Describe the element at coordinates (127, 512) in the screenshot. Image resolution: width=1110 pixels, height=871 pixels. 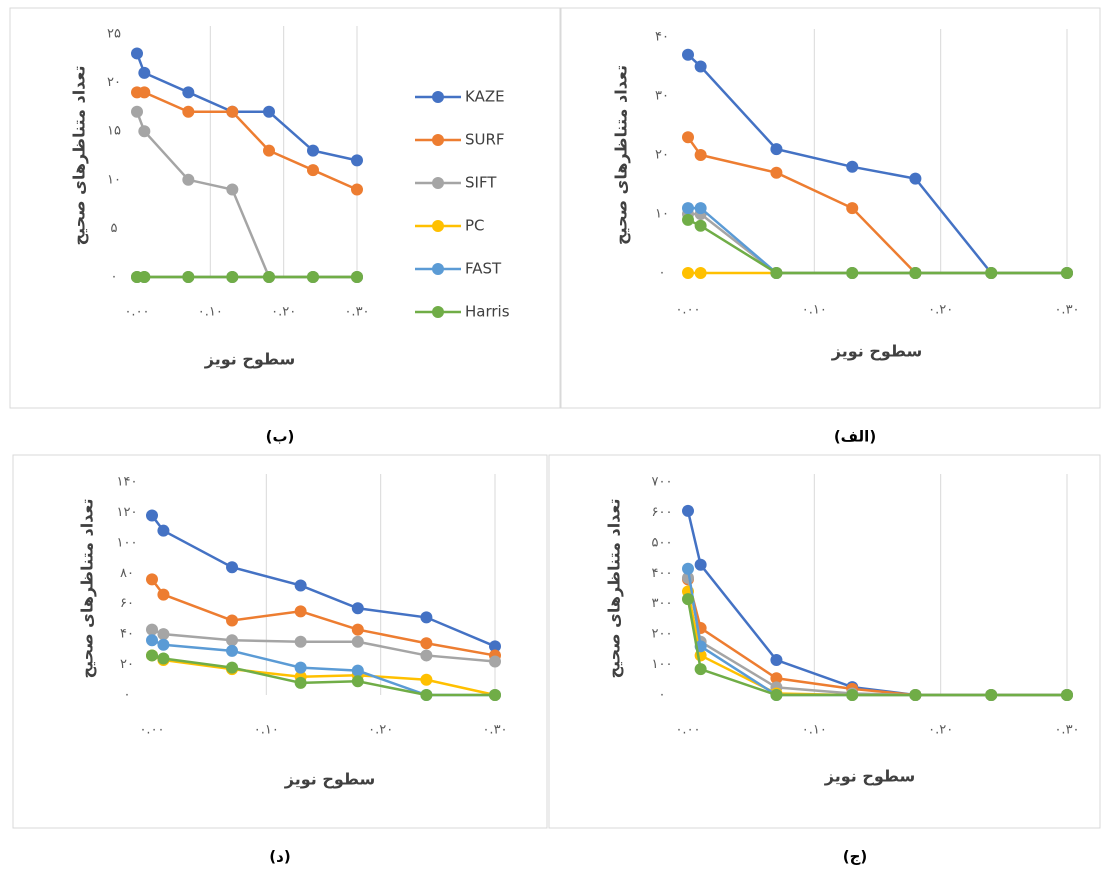
I see `y-tick-label: ۱۲۰` at that location.